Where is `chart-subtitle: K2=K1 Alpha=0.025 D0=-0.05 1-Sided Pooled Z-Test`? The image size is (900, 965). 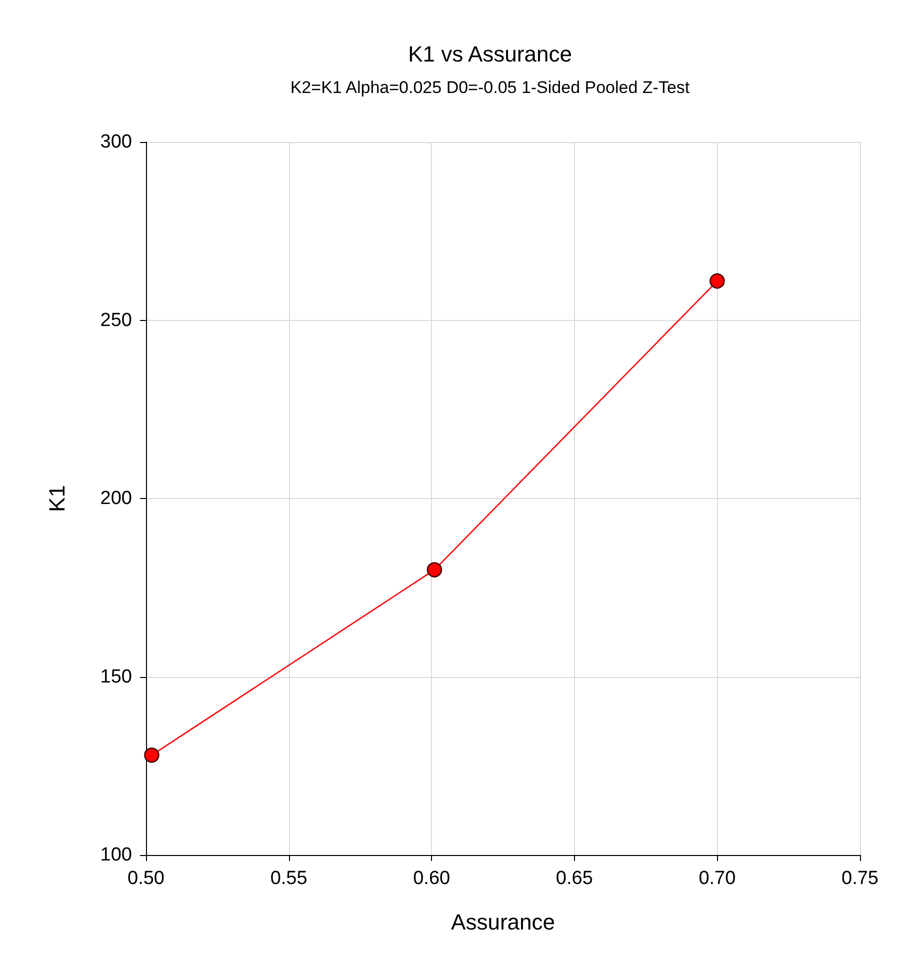
chart-subtitle: K2=K1 Alpha=0.025 D0=-0.05 1-Sided Pooled Z-Test is located at coordinates (490, 87).